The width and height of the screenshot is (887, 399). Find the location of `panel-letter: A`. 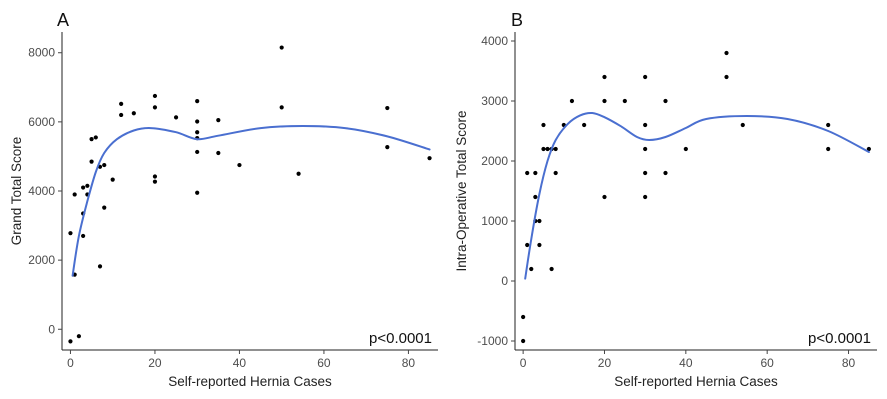

panel-letter: A is located at coordinates (63, 20).